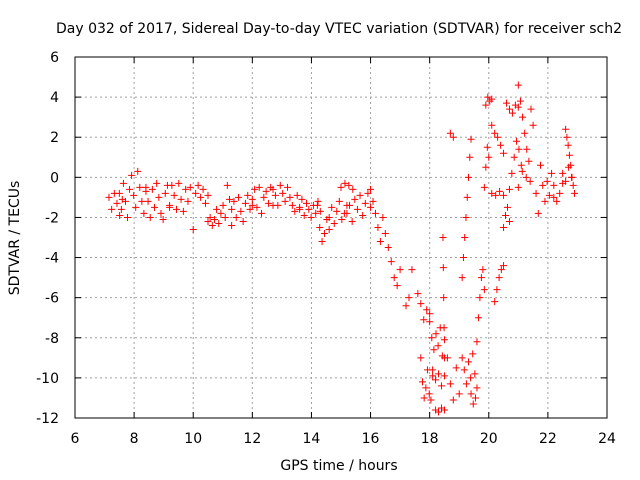  Describe the element at coordinates (338, 466) in the screenshot. I see `x-axis-title: GPS time / hours` at that location.